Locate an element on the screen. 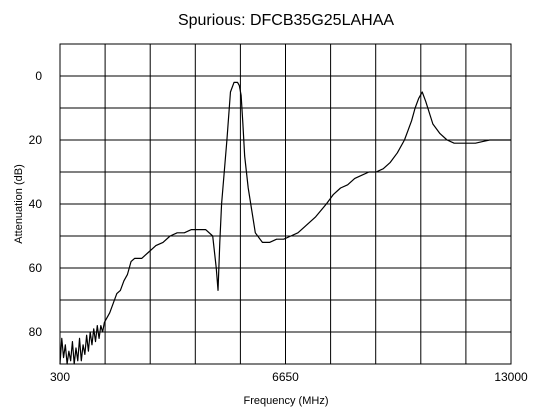 This screenshot has height=412, width=539. x-axis-ticks: 300 6650 13000 is located at coordinates (289, 377).